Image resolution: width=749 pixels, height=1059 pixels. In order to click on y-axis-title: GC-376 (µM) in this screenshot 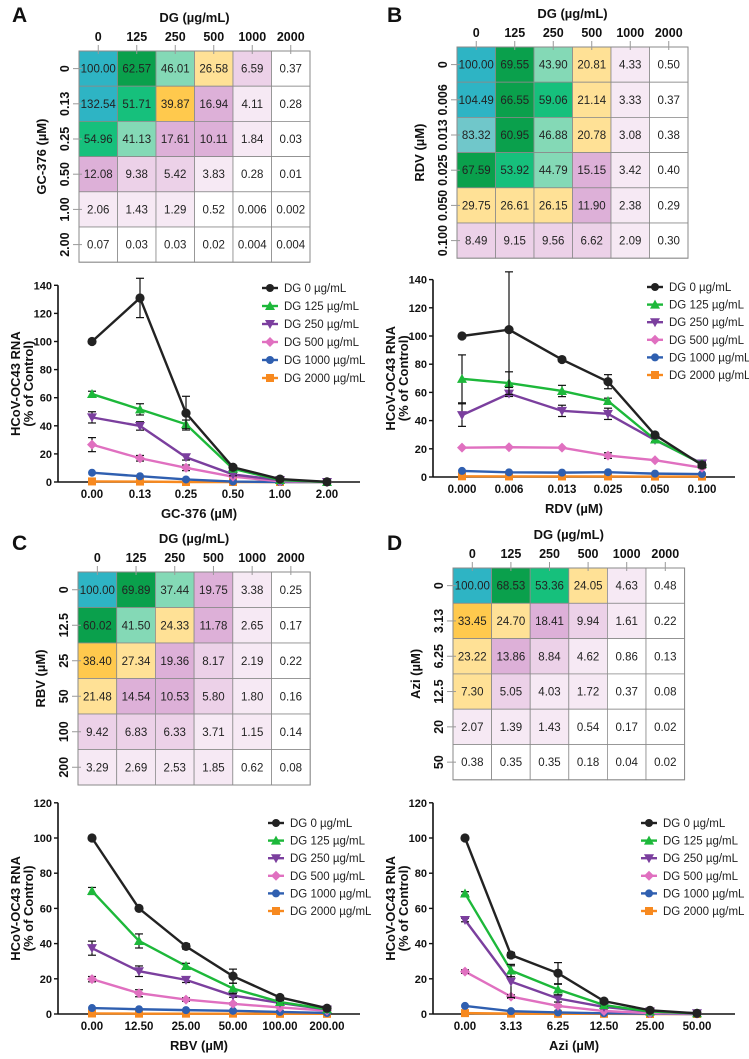, I will do `click(41, 157)`.